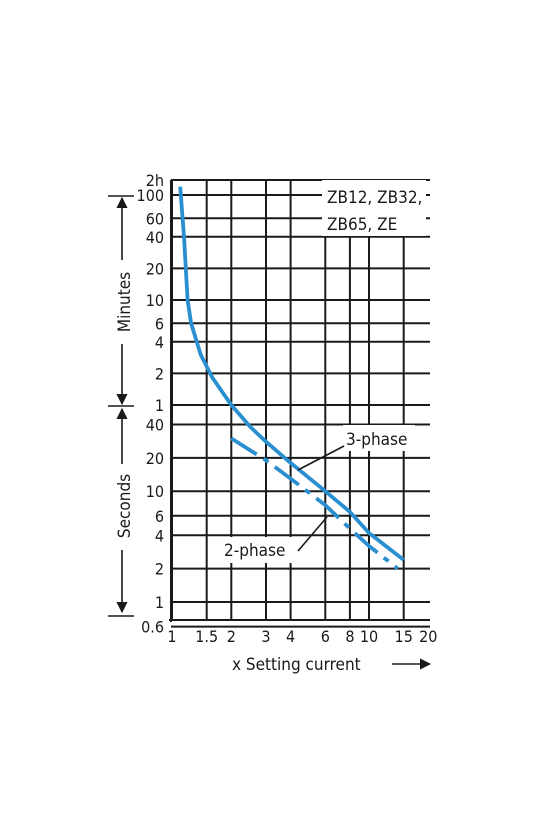 The width and height of the screenshot is (560, 840). I want to click on x-tick-label: 8, so click(349, 636).